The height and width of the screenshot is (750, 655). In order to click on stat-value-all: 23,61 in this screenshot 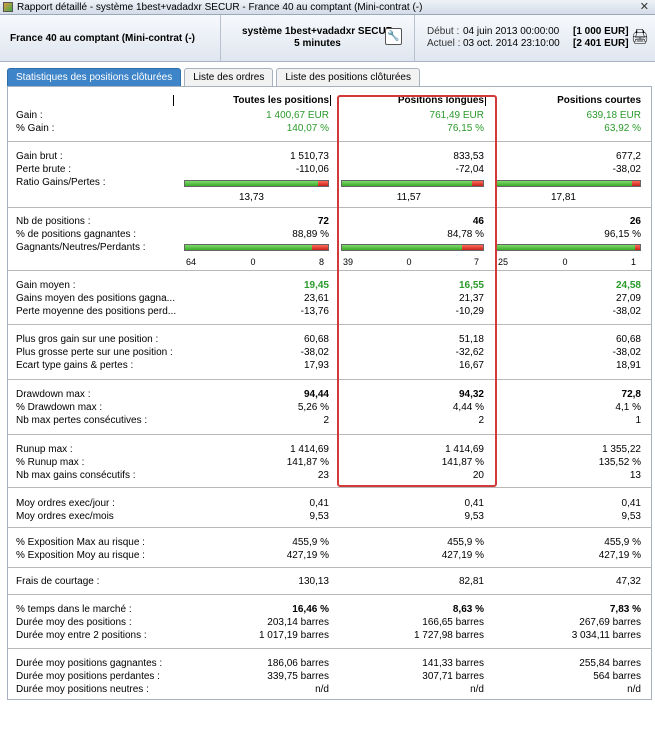, I will do `click(316, 298)`.